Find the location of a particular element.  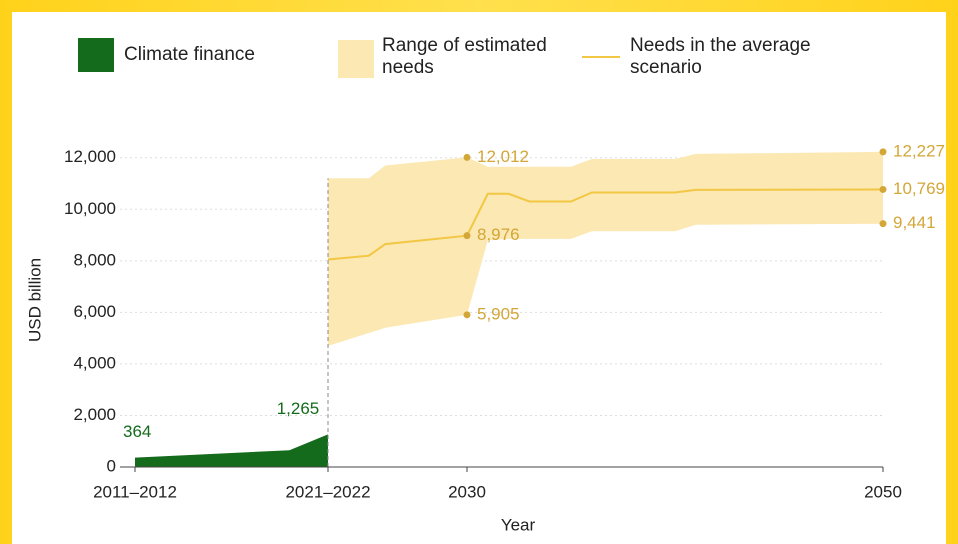

data-label: 364 is located at coordinates (137, 431).